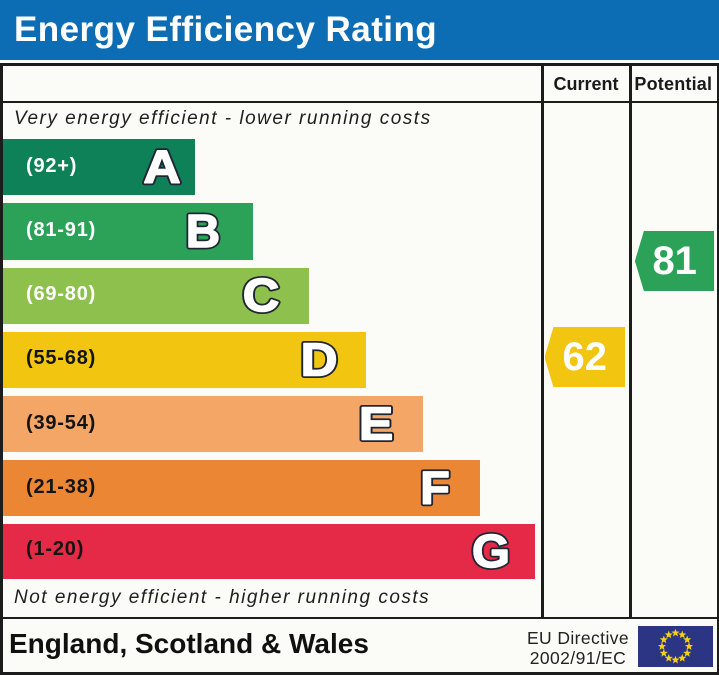 Image resolution: width=719 pixels, height=675 pixels. What do you see at coordinates (319, 360) in the screenshot?
I see `svg-text: D` at bounding box center [319, 360].